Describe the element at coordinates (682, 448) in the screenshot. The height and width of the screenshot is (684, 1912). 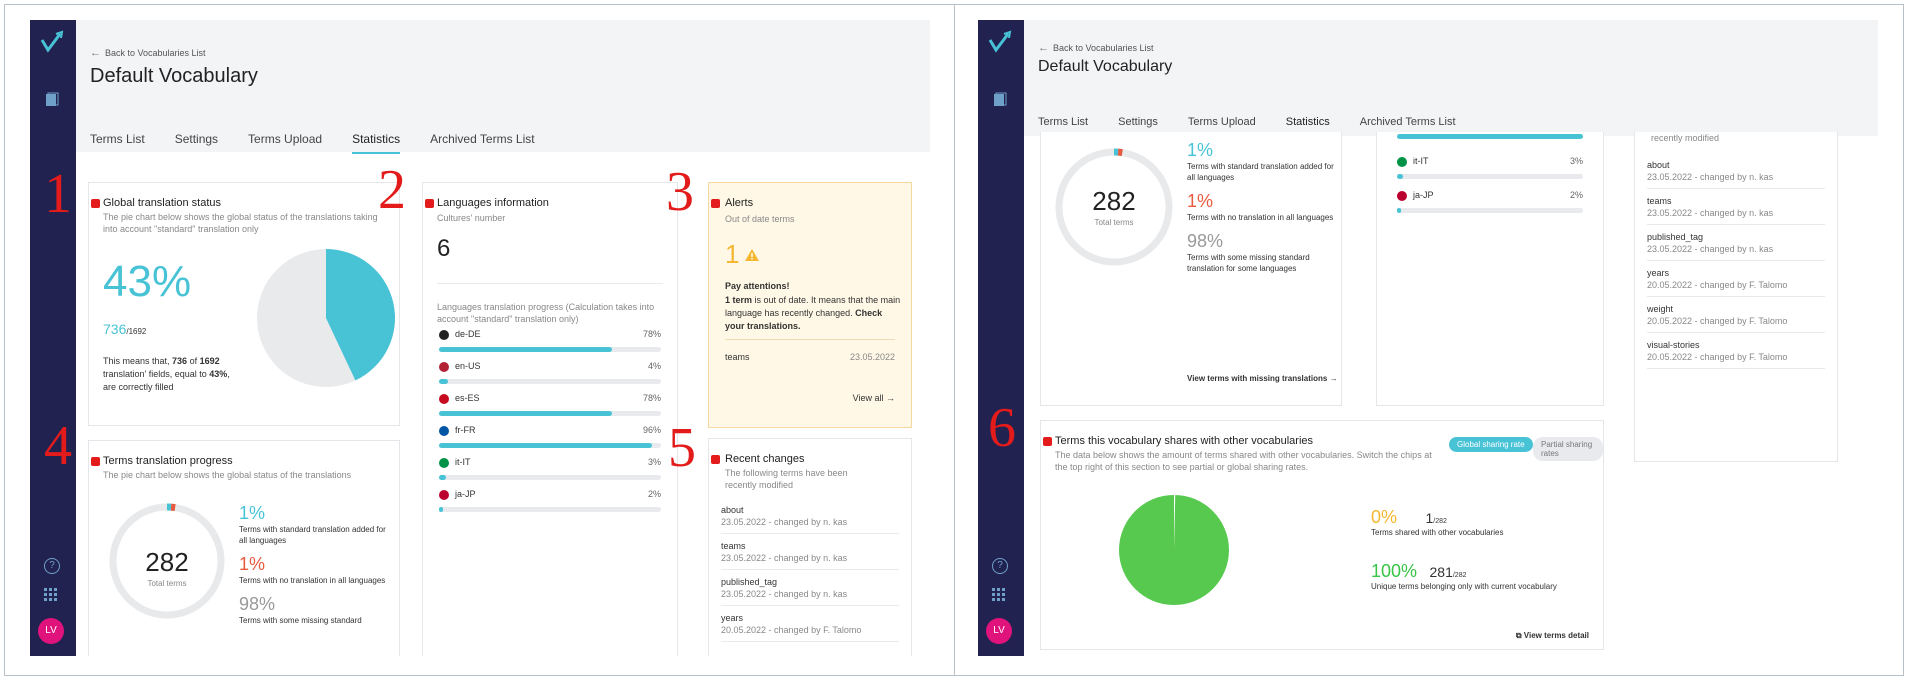
I see `annotation-number: 5` at that location.